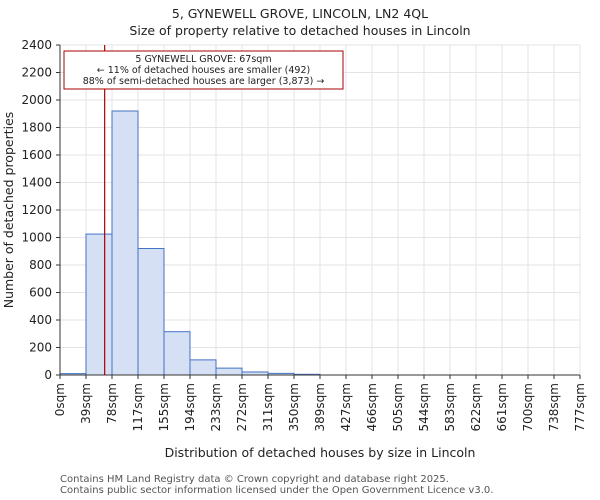 The image size is (600, 500). What do you see at coordinates (450, 407) in the screenshot?
I see `x-tick-label: 583sqm` at bounding box center [450, 407].